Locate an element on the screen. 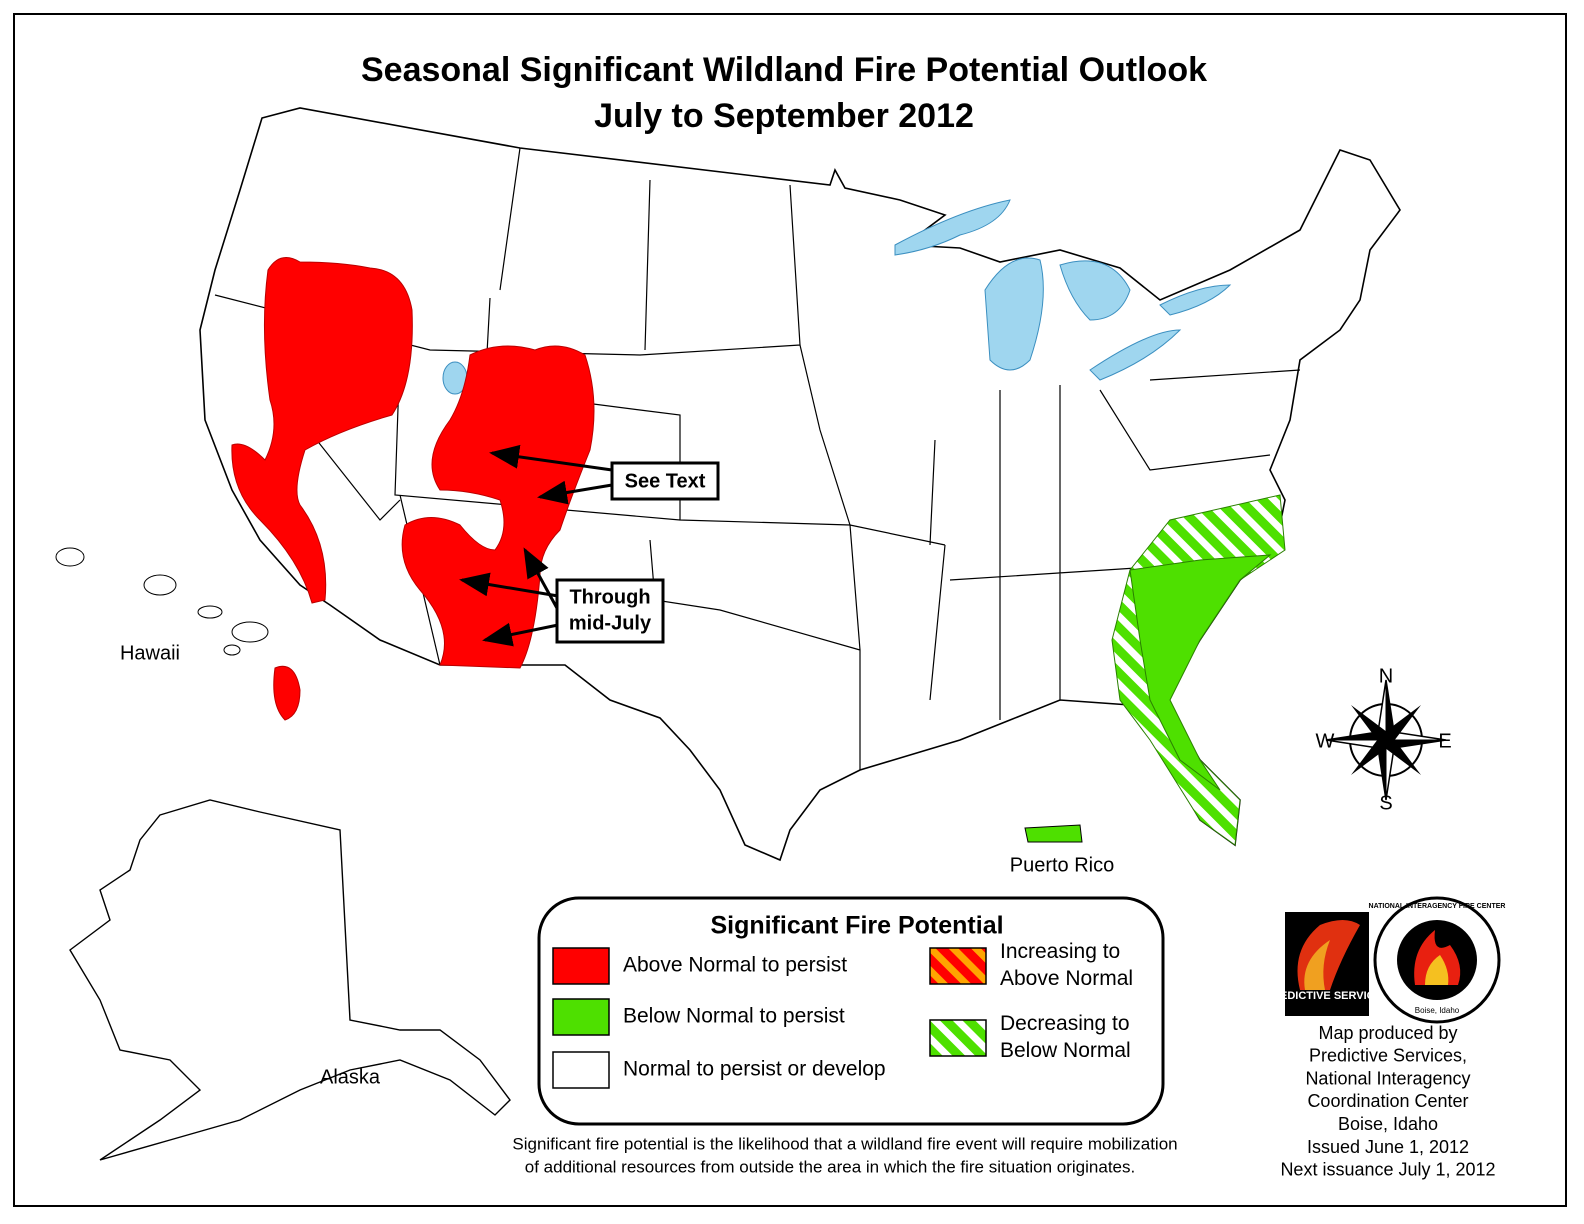 The height and width of the screenshot is (1224, 1584). credit-line: Boise, Idaho is located at coordinates (1388, 1124).